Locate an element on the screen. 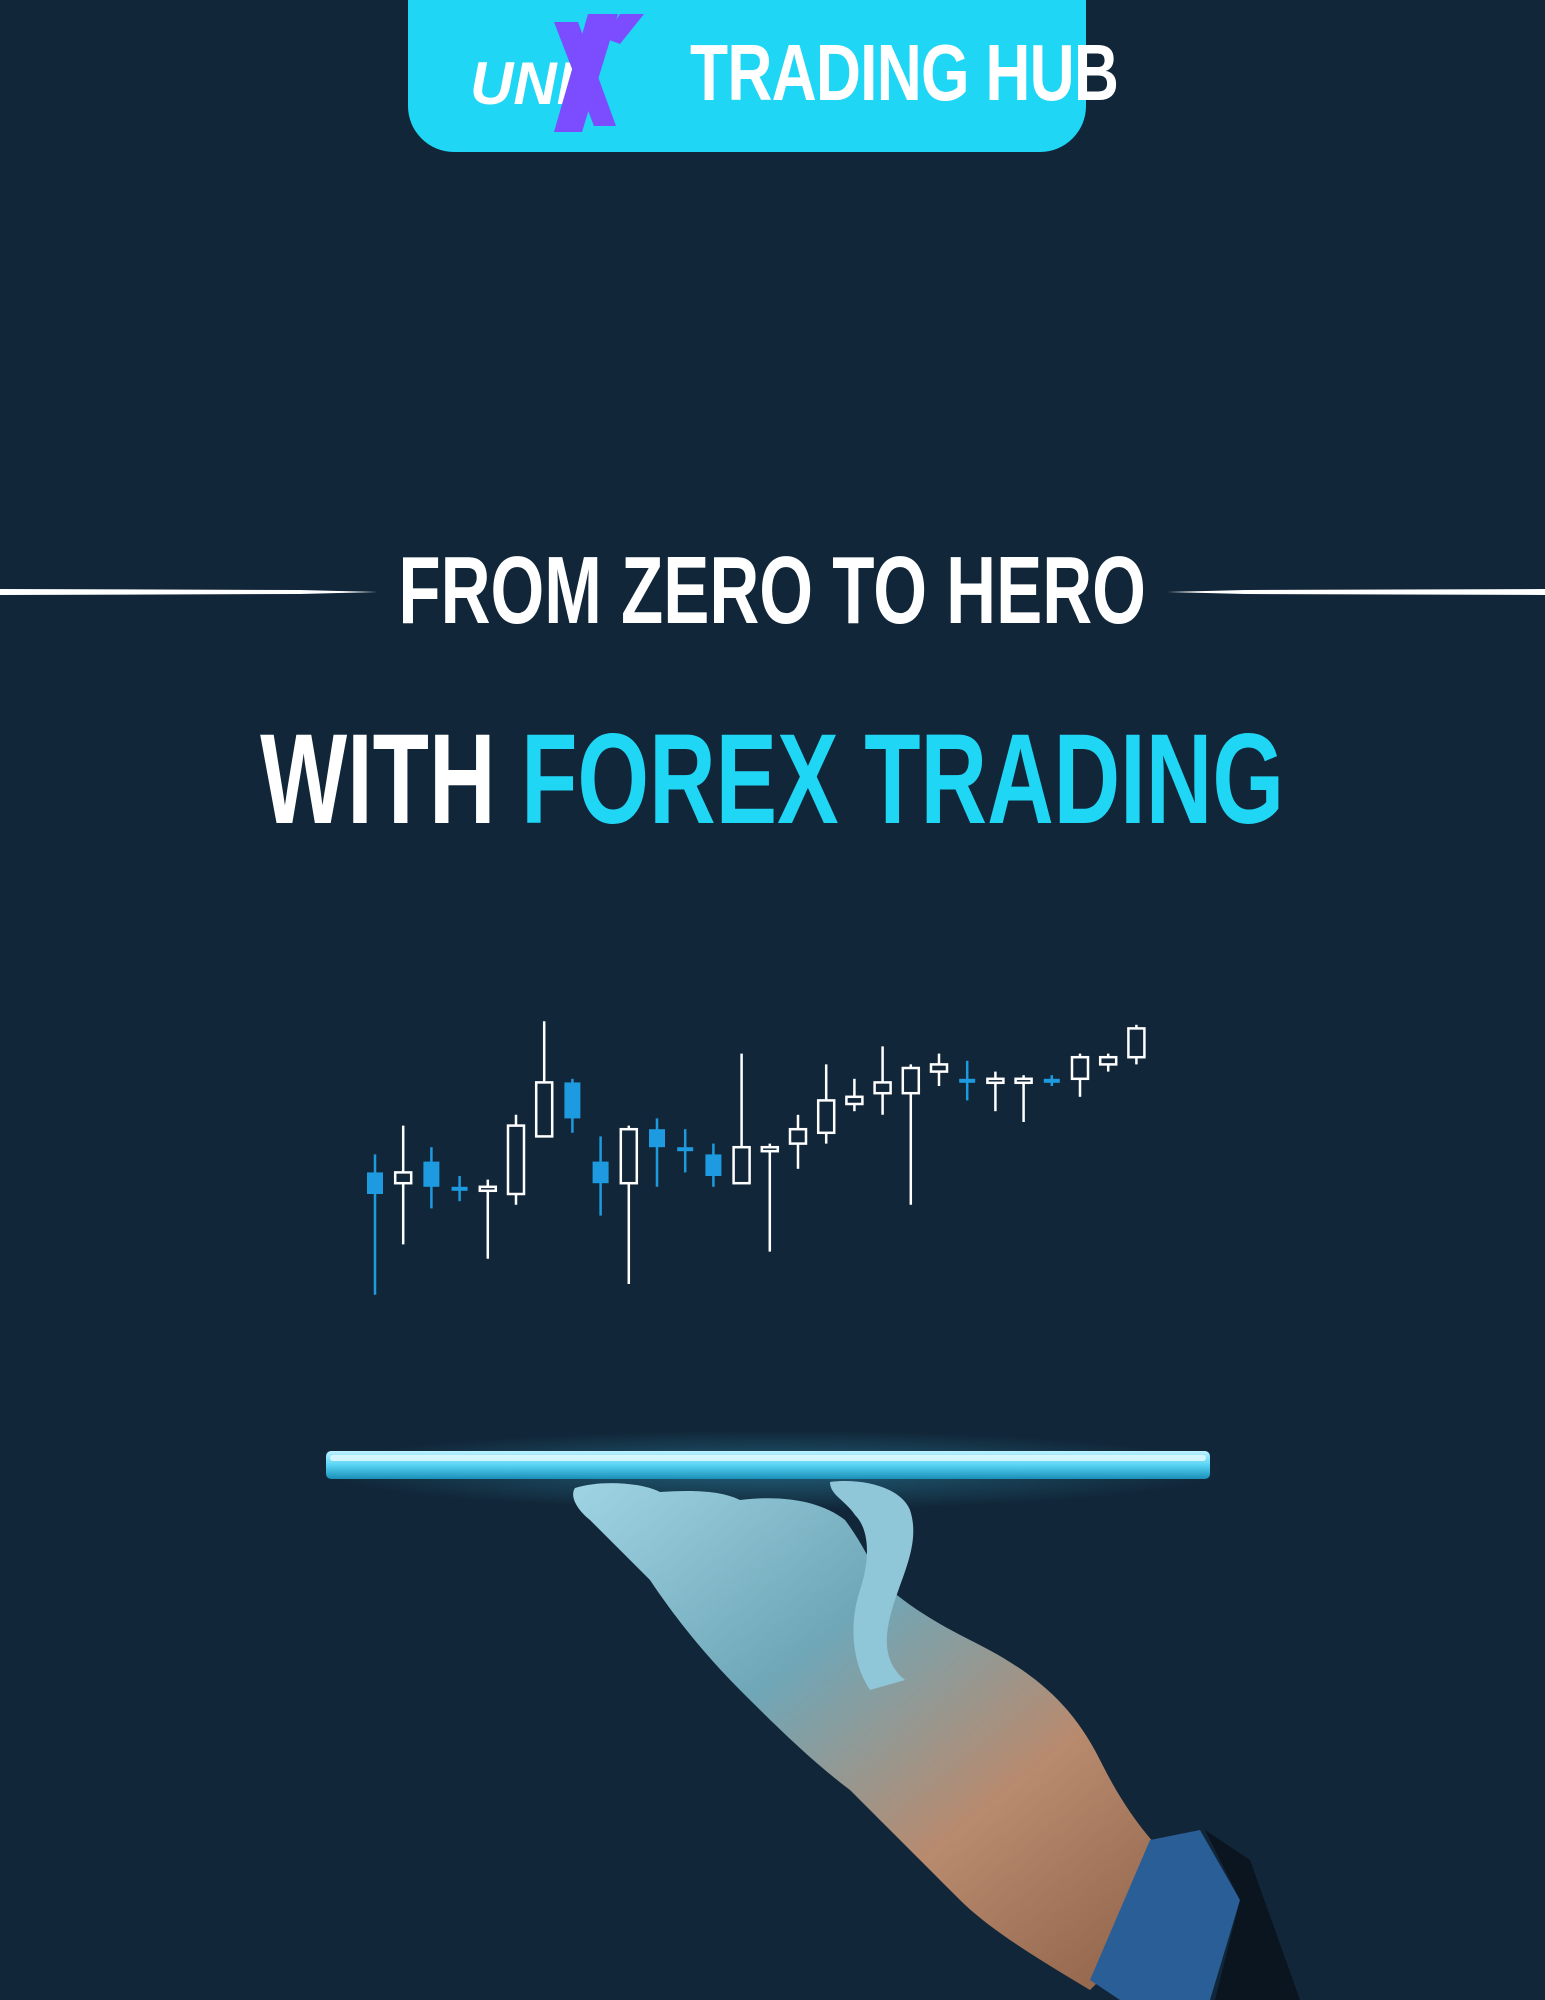  headline-line-2-inner: WITH FOREX TRADING is located at coordinates (773, 780).